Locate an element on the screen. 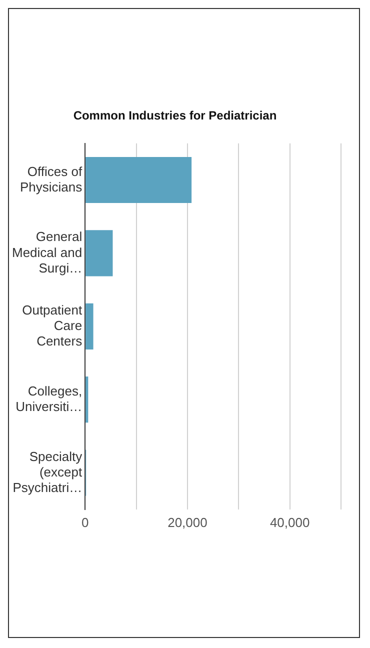 Image resolution: width=370 pixels, height=648 pixels. y-tick-label: Offices of Physicians is located at coordinates (51, 179).